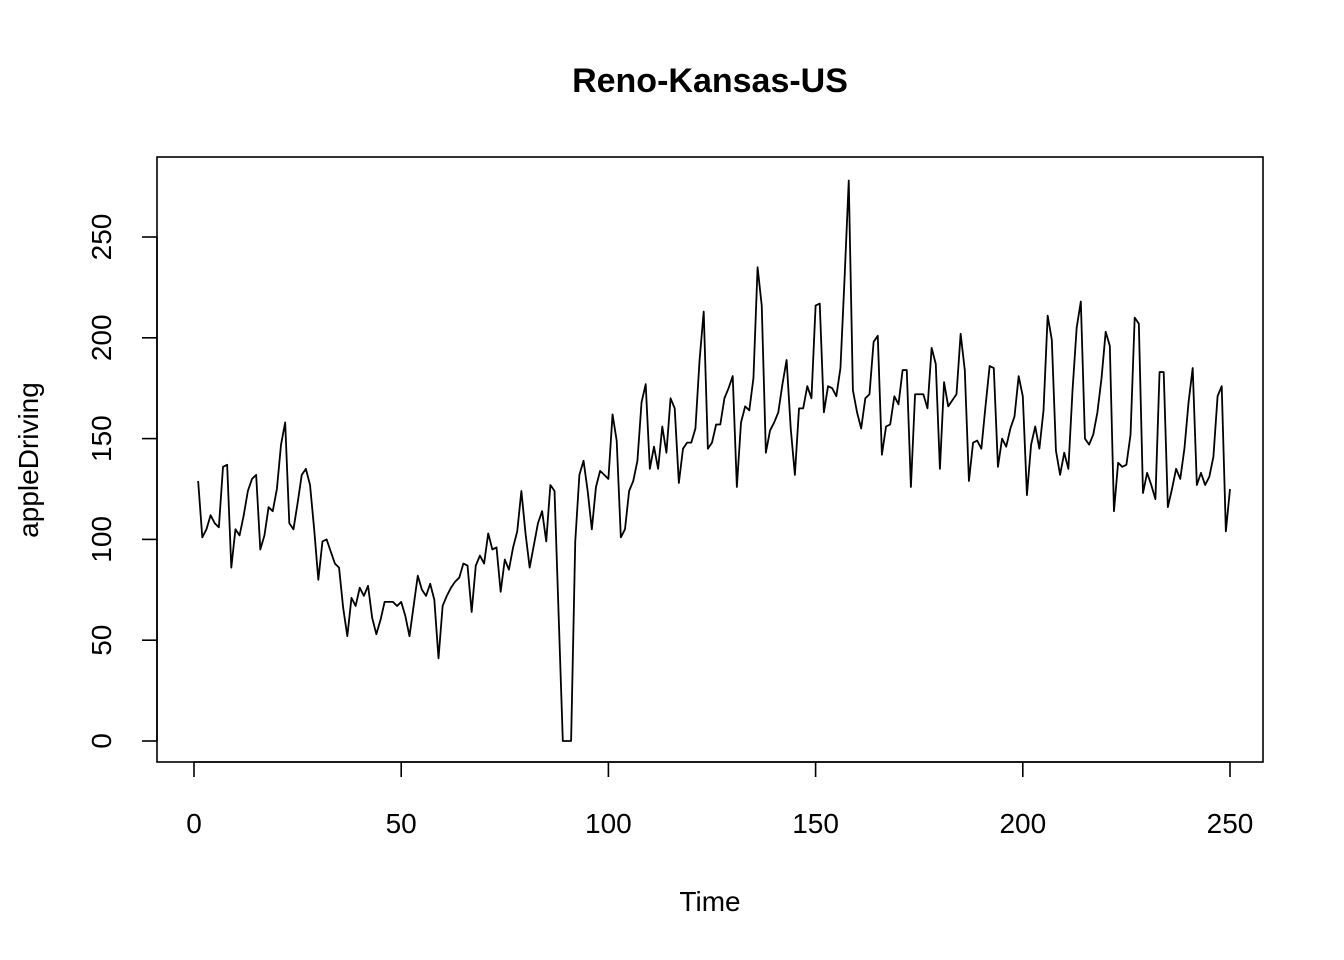 This screenshot has width=1344, height=960. Describe the element at coordinates (101, 741) in the screenshot. I see `y-tick-label: 0` at that location.